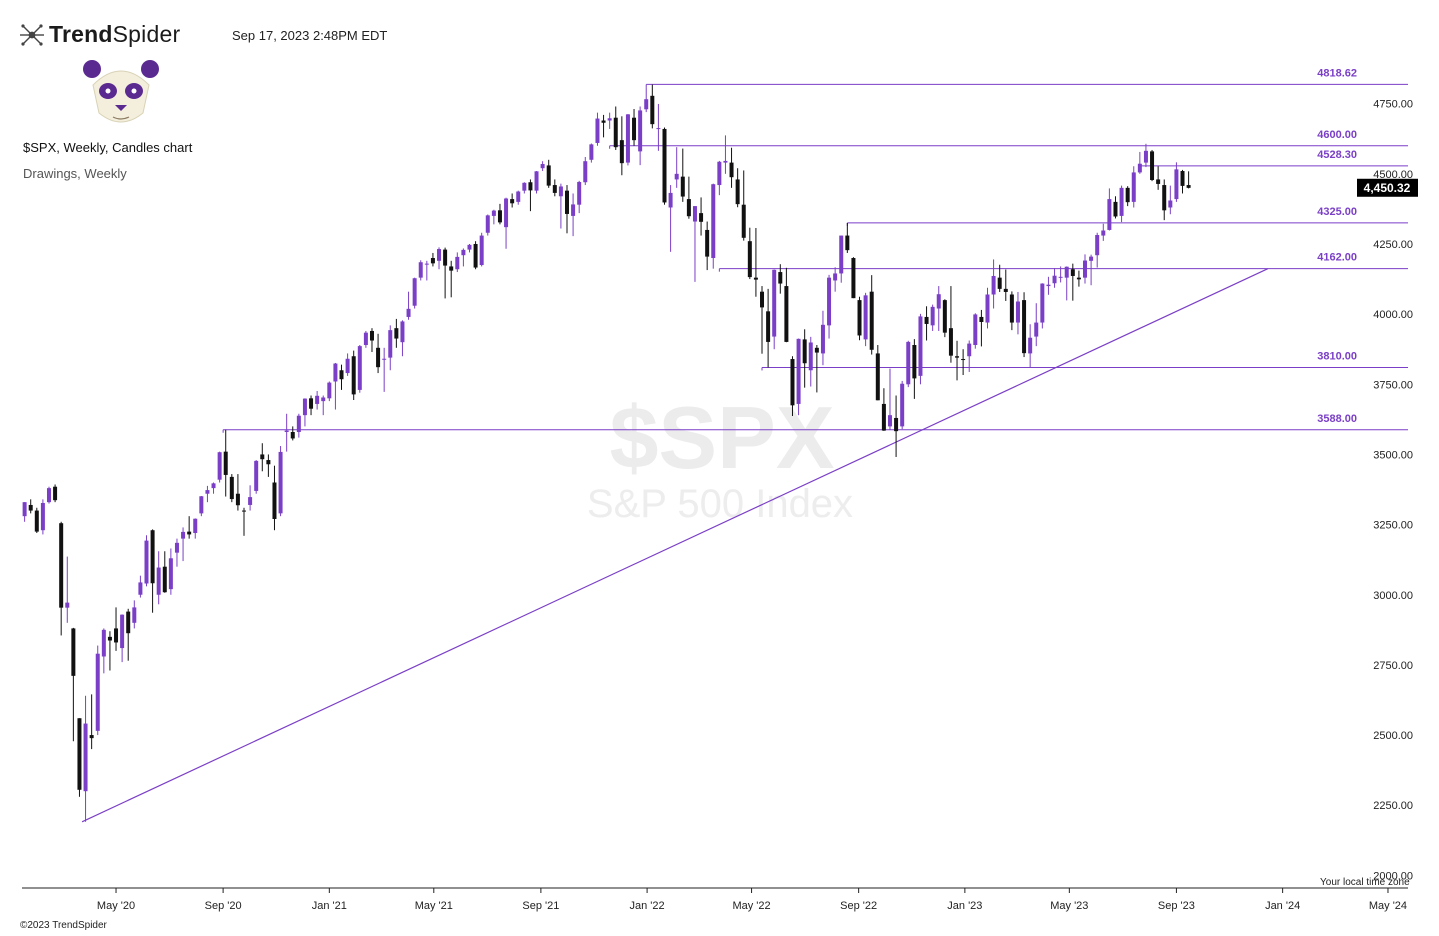 The height and width of the screenshot is (936, 1439). Describe the element at coordinates (99, 34) in the screenshot. I see `trendspider-logo: TrendSpider` at that location.